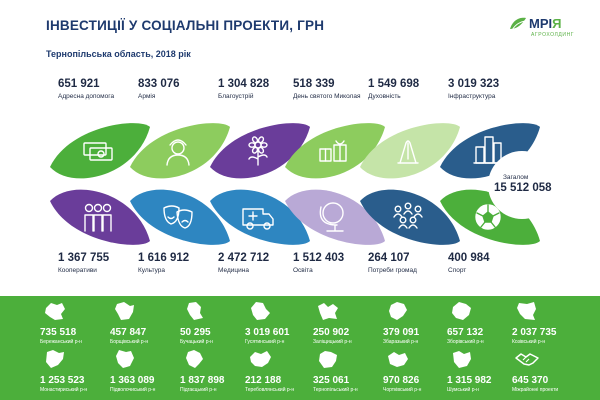 This screenshot has height=400, width=600. What do you see at coordinates (392, 270) in the screenshot?
I see `tick-label: Потреби громад` at bounding box center [392, 270].